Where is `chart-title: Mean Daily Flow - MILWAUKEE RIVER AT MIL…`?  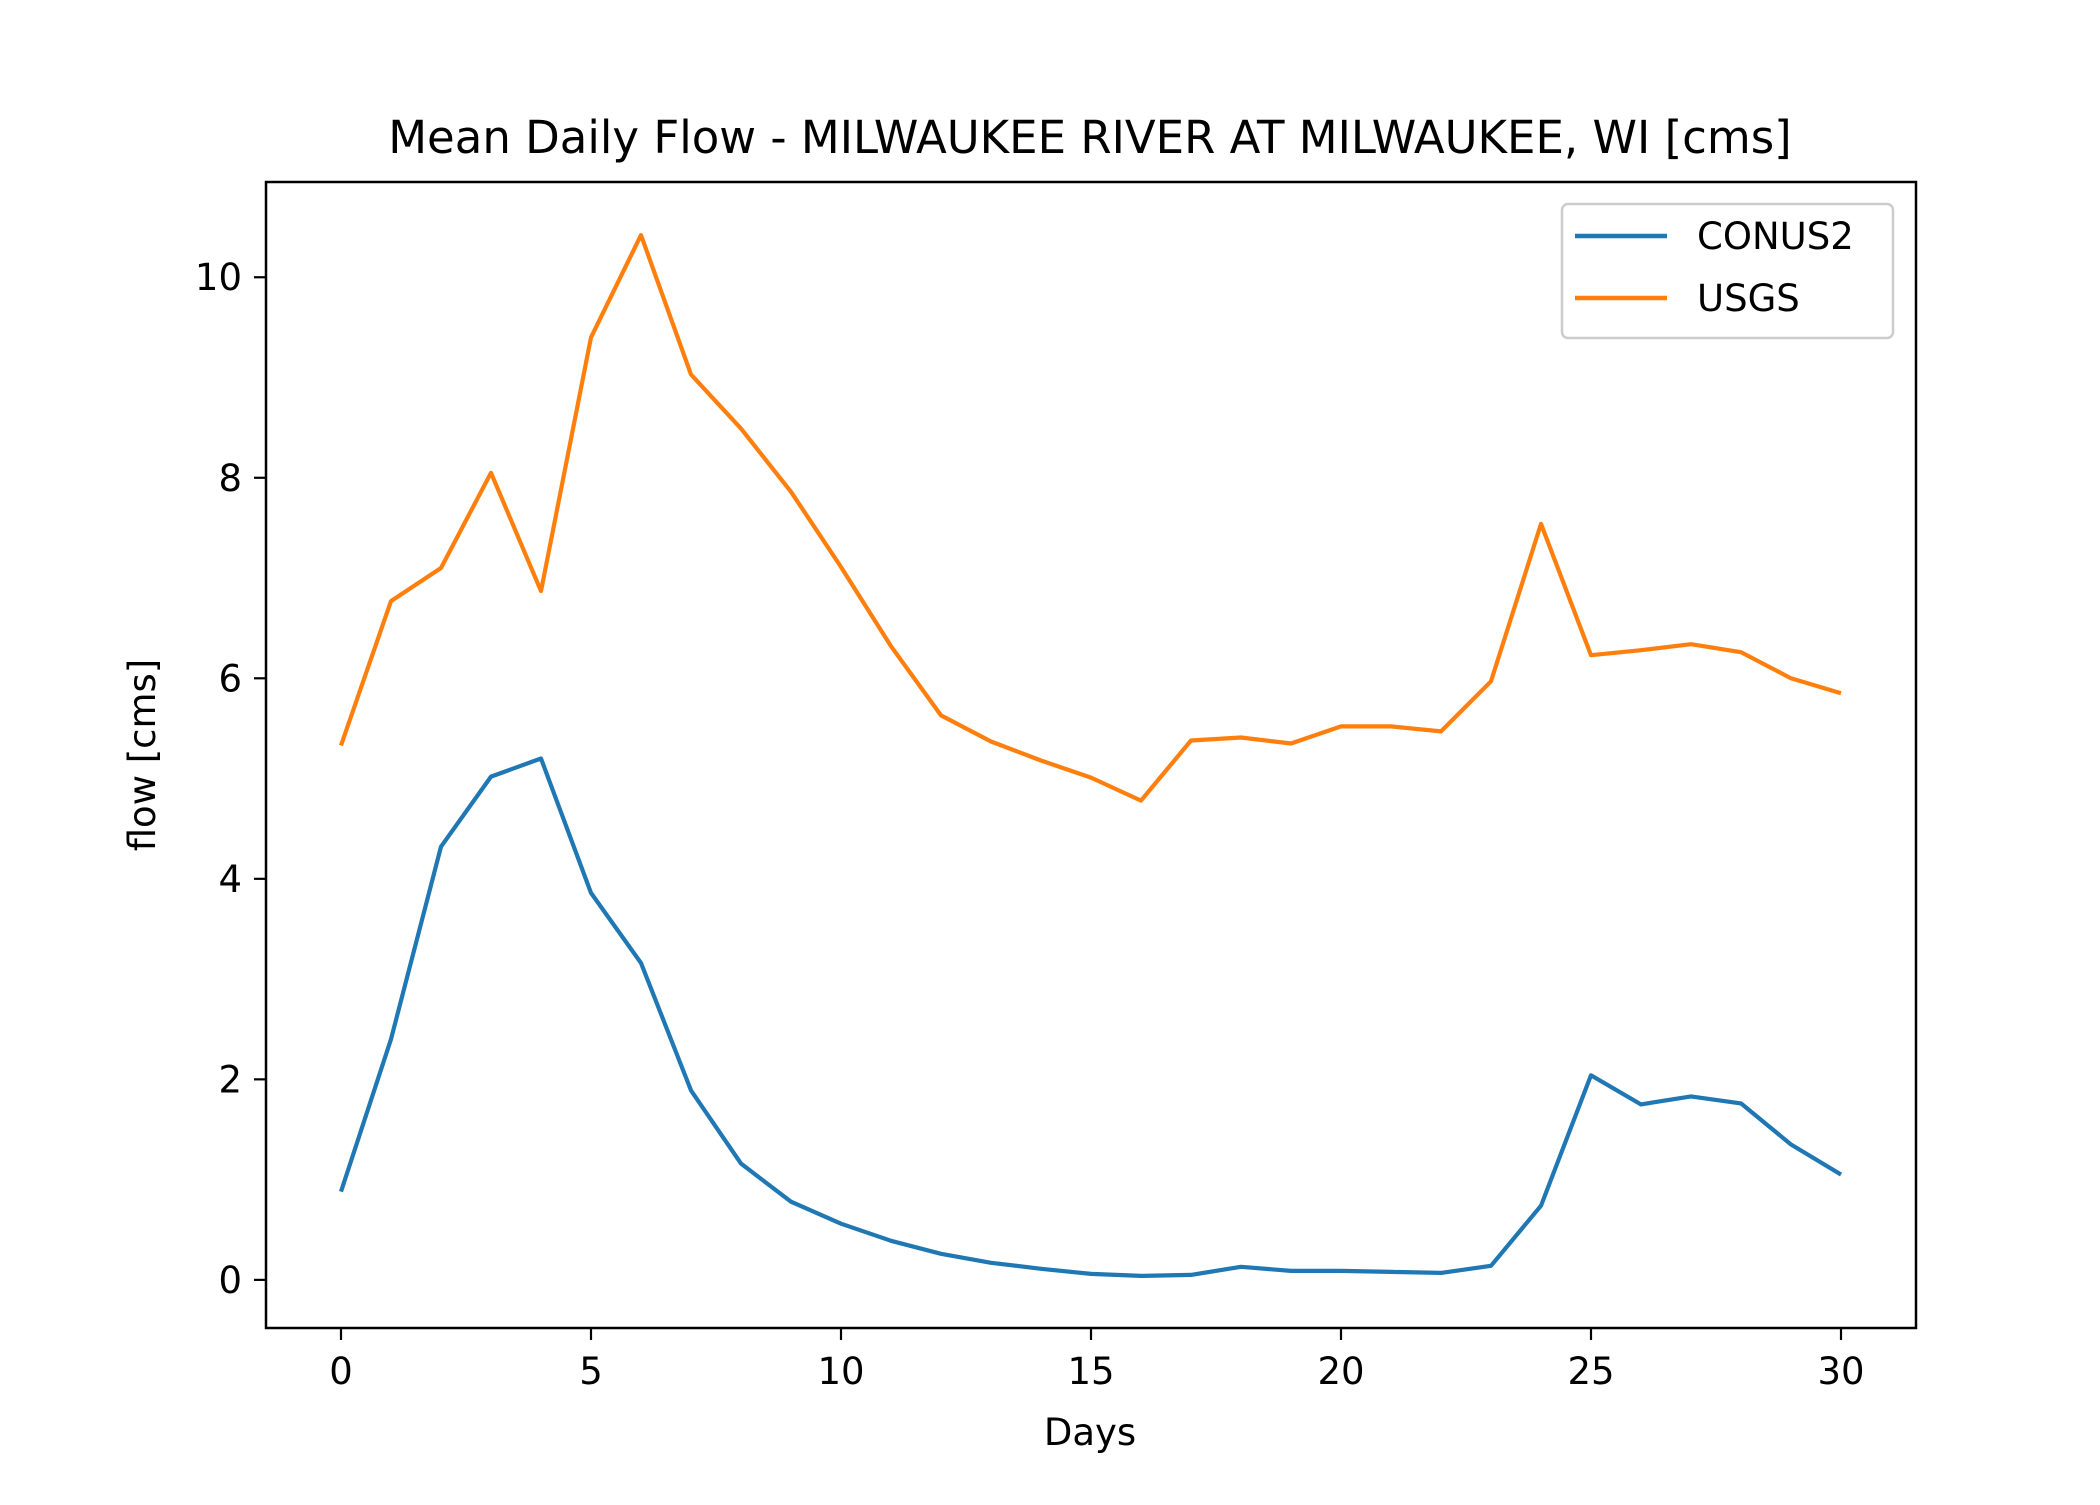
chart-title: Mean Daily Flow - MILWAUKEE RIVER AT MIL… is located at coordinates (1090, 137).